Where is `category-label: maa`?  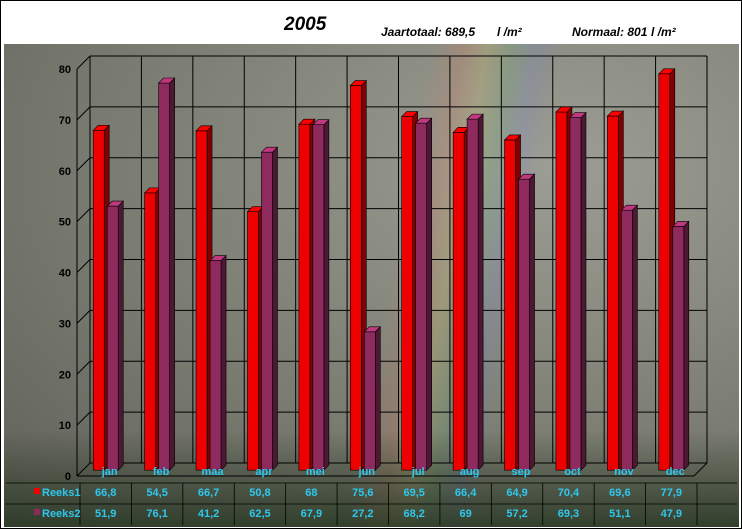
category-label: maa is located at coordinates (213, 472).